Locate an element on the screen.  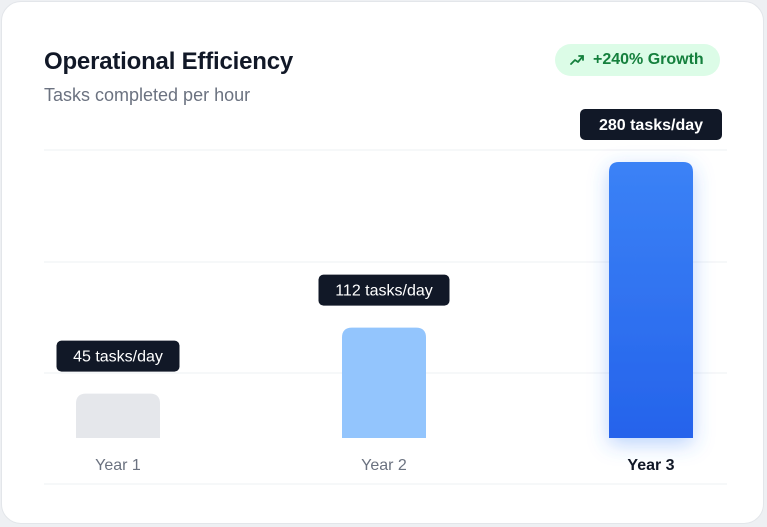
data-label-text: 280 tasks/day is located at coordinates (651, 125).